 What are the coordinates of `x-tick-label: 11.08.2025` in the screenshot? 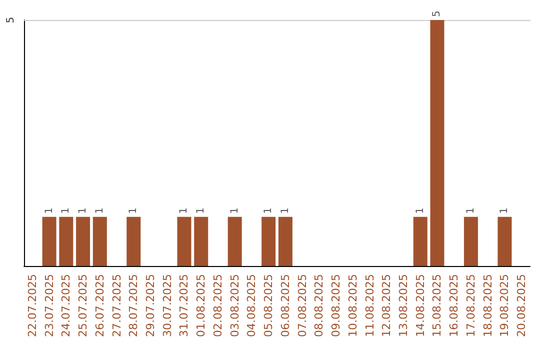 It's located at (369, 306).